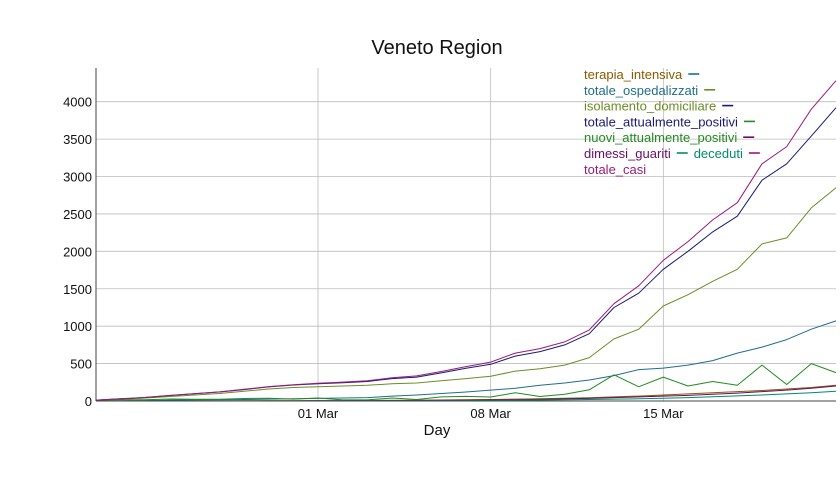 This screenshot has width=840, height=480. I want to click on y-tick-label: 1500, so click(77, 289).